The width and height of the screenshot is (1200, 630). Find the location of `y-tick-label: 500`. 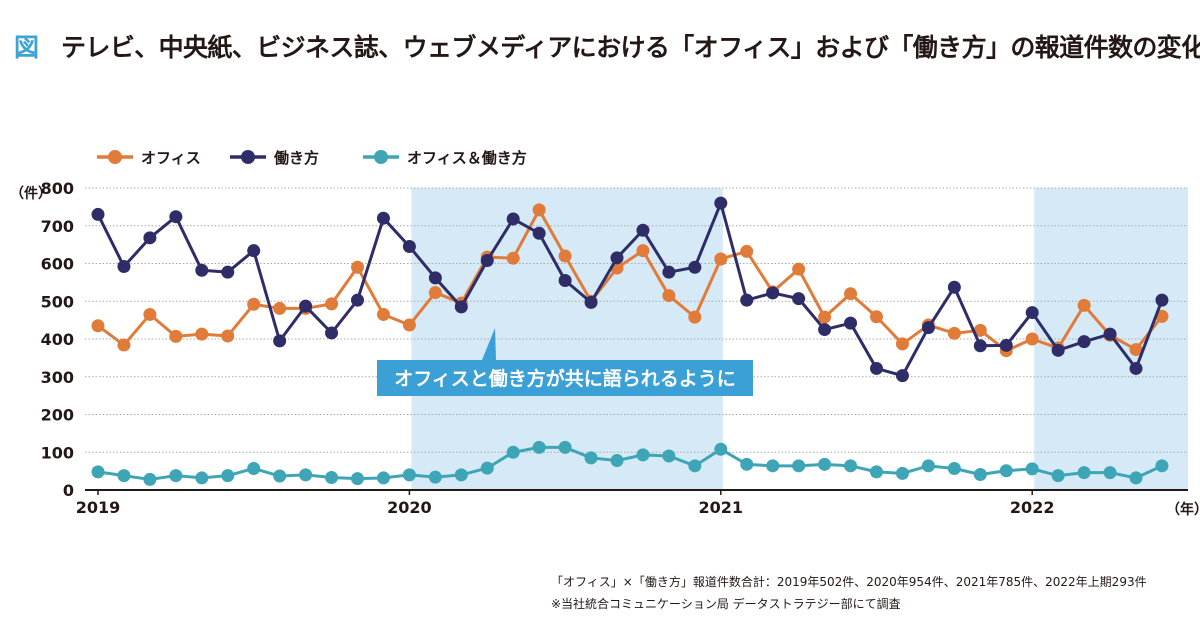

y-tick-label: 500 is located at coordinates (57, 301).